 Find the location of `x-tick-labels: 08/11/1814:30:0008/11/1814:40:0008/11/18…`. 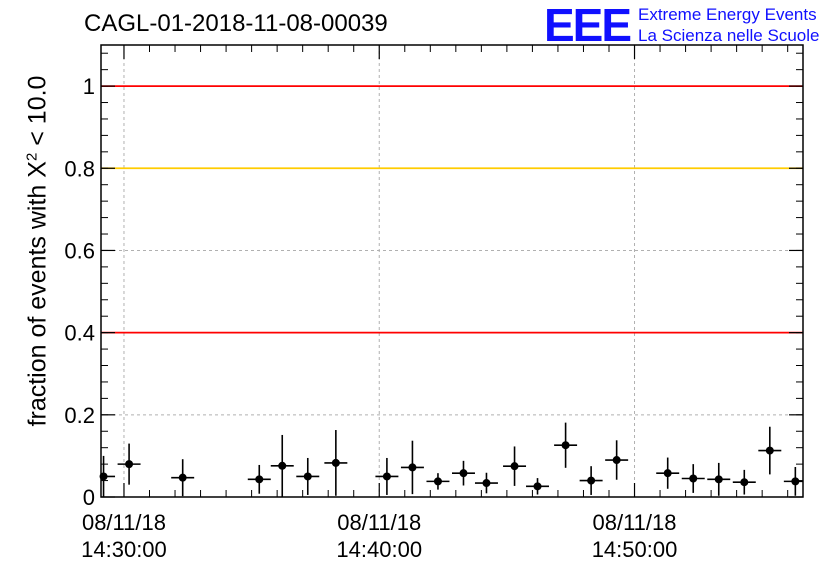

x-tick-labels: 08/11/1814:30:0008/11/1814:40:0008/11/18… is located at coordinates (379, 536).